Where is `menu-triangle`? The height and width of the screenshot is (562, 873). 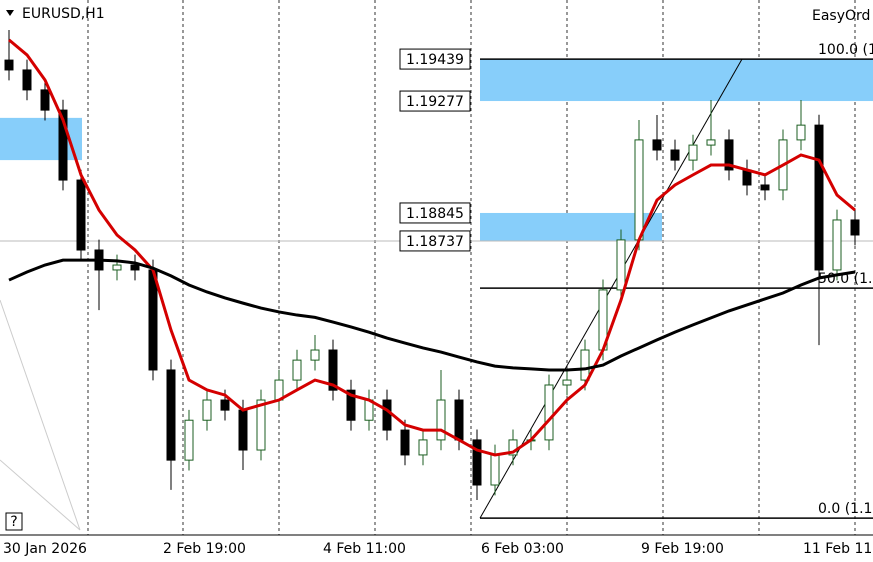 menu-triangle is located at coordinates (10, 13).